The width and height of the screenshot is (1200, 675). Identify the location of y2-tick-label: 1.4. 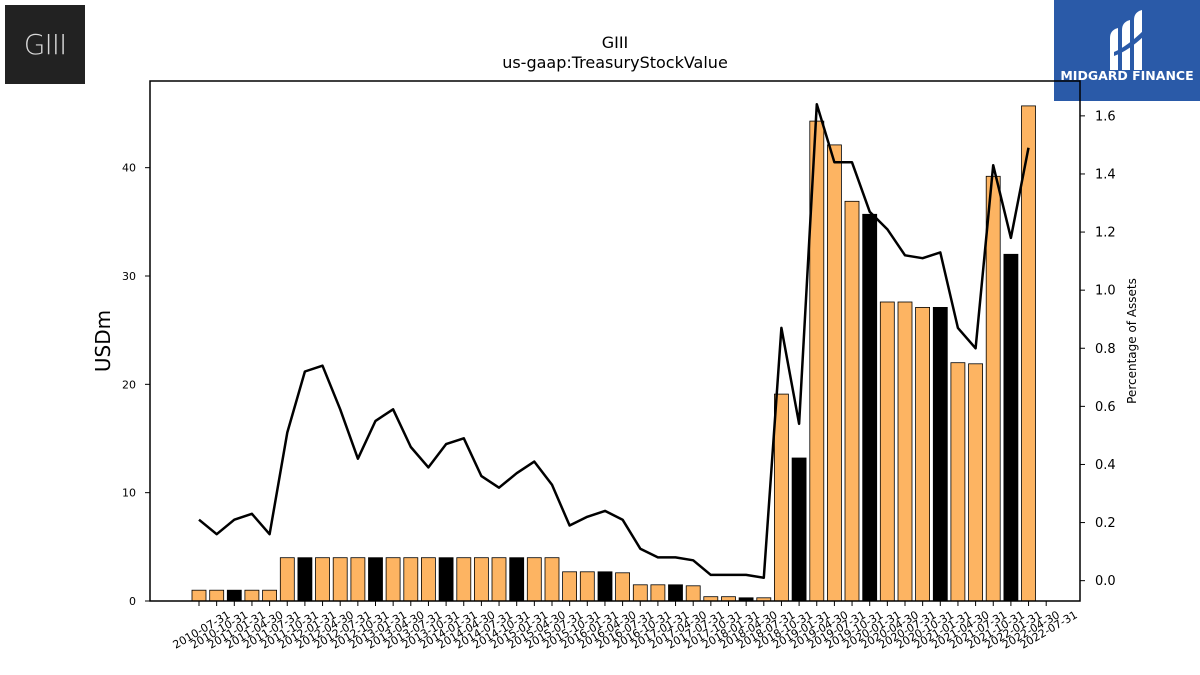
(1105, 174).